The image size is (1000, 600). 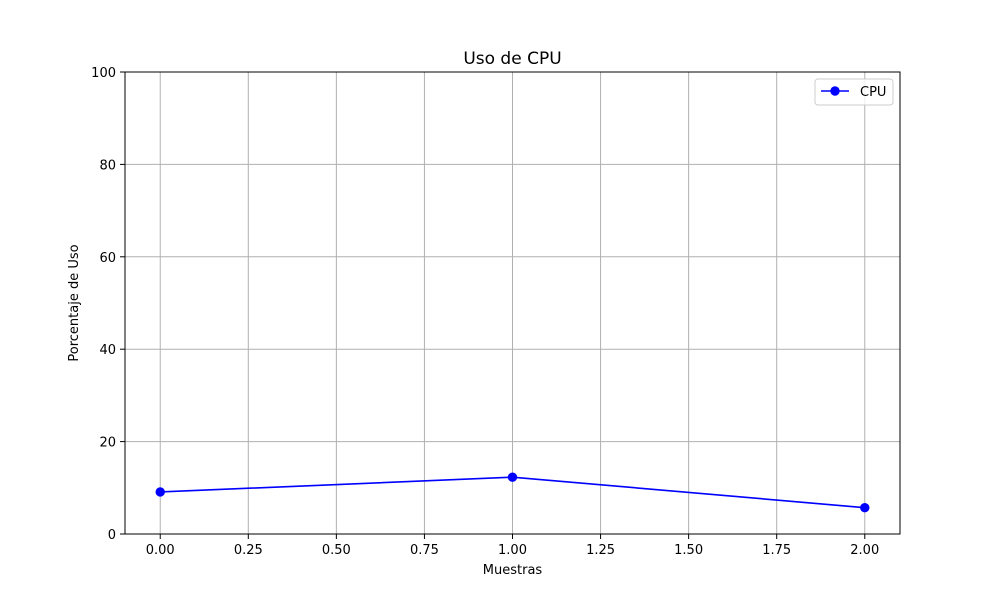 I want to click on legend: CPU, so click(x=854, y=92).